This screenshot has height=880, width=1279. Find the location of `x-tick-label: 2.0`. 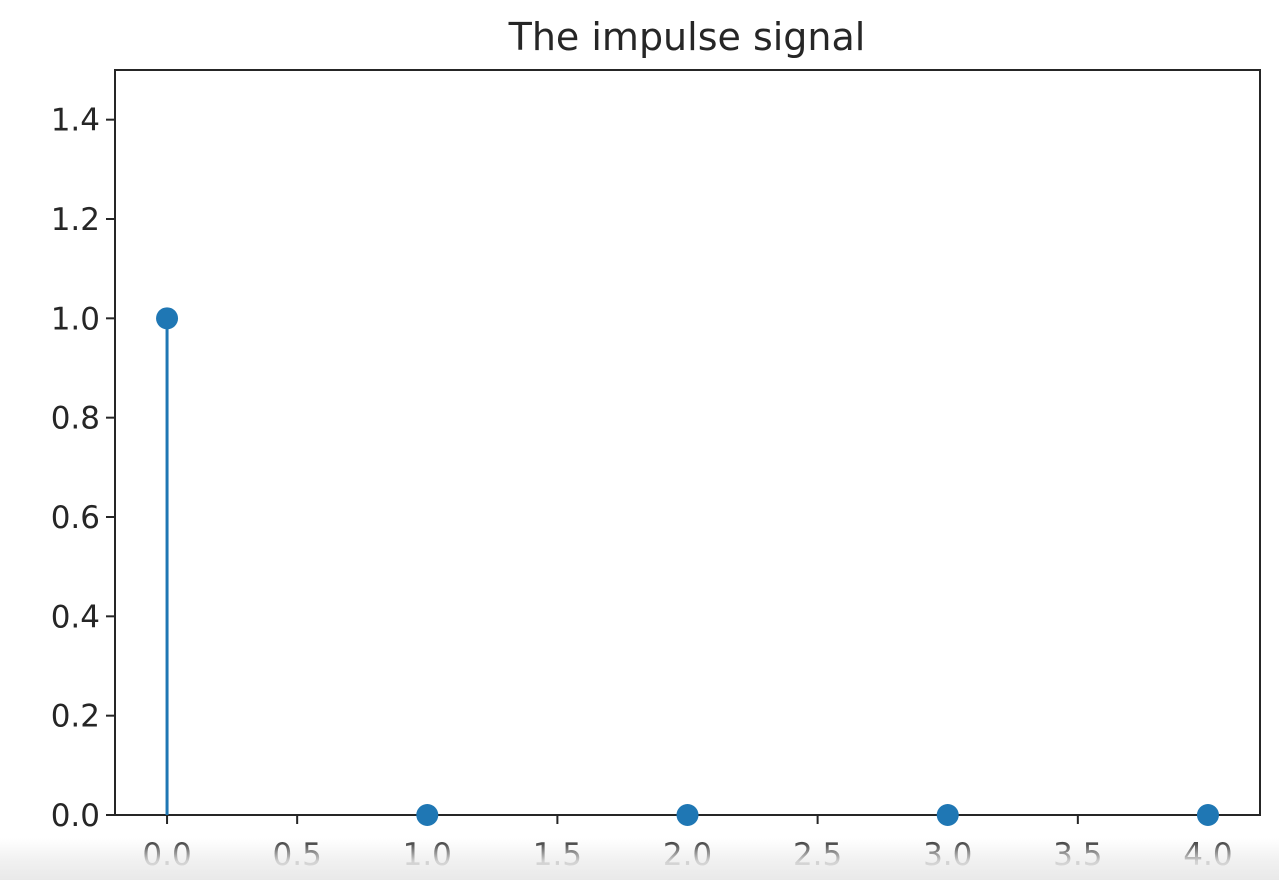

x-tick-label: 2.0 is located at coordinates (687, 855).